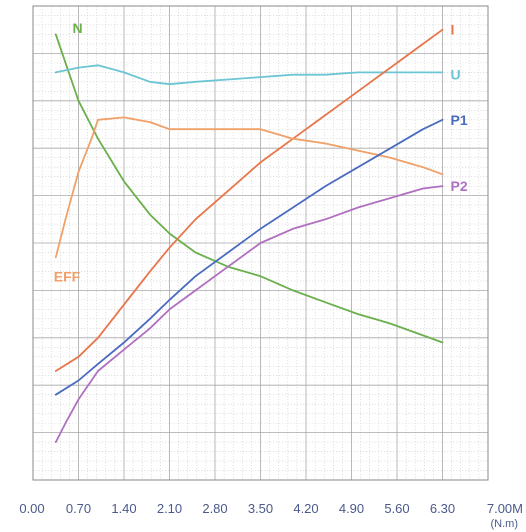 Image resolution: width=526 pixels, height=532 pixels. What do you see at coordinates (453, 30) in the screenshot?
I see `series-label-i: I` at bounding box center [453, 30].